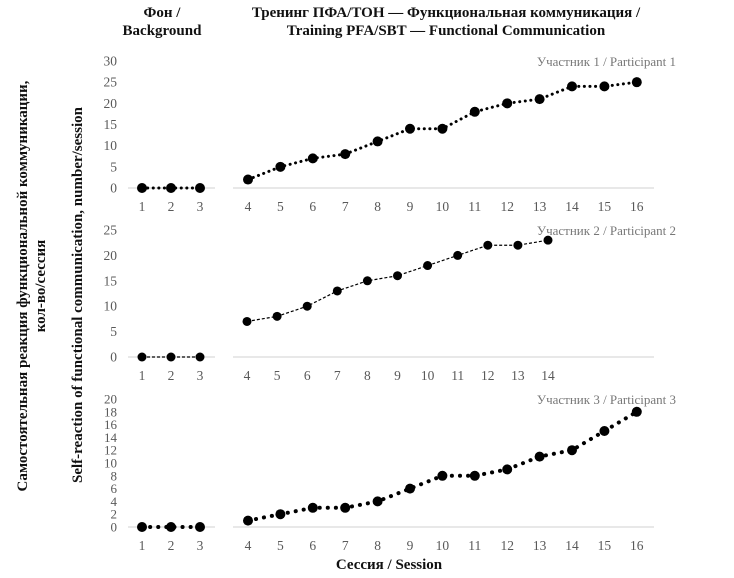 The image size is (734, 578). What do you see at coordinates (111, 424) in the screenshot?
I see `y-tick-label: 16` at bounding box center [111, 424].